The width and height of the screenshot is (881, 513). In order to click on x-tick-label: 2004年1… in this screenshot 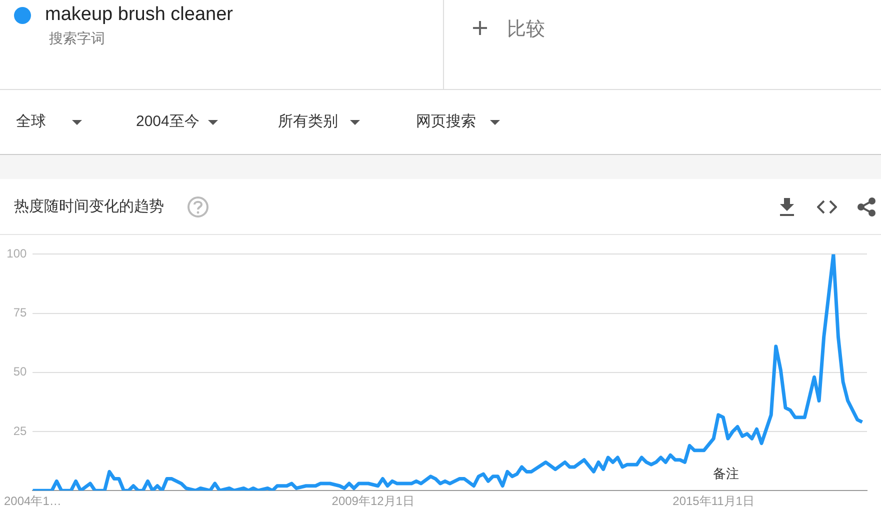, I will do `click(33, 501)`.